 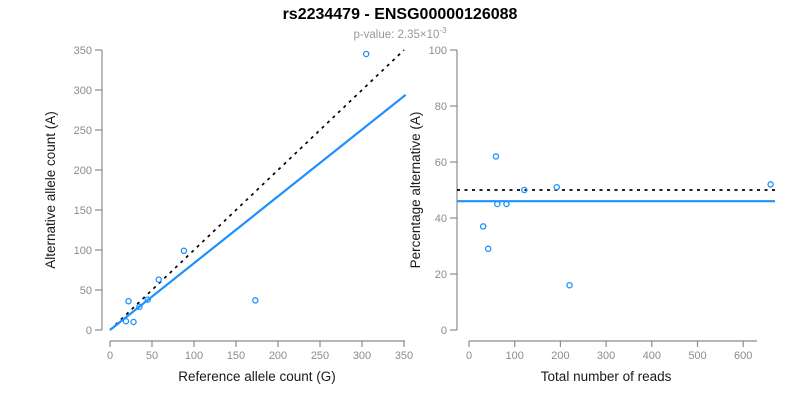 I want to click on x-tick-label: 400, so click(x=652, y=356).